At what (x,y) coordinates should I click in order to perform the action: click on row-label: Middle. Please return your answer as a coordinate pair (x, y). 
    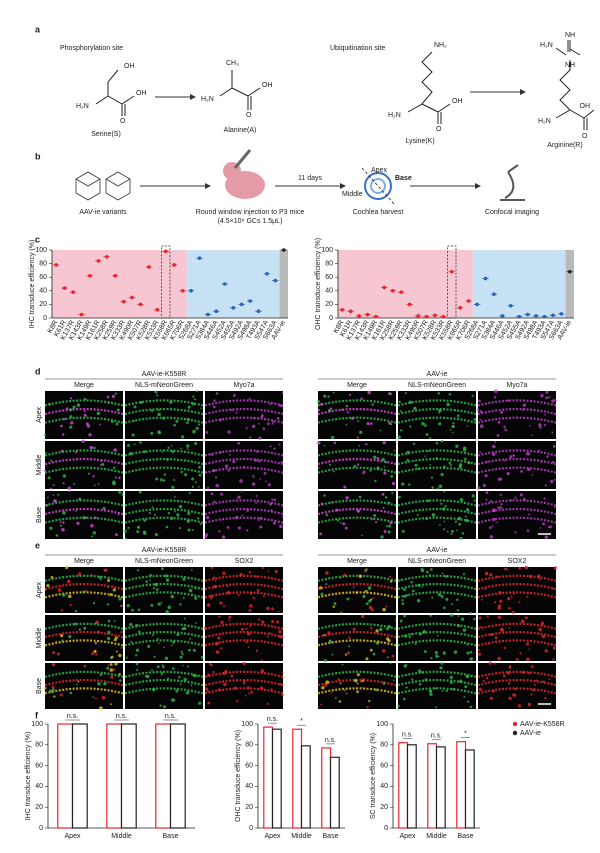
    Looking at the image, I should click on (39, 638).